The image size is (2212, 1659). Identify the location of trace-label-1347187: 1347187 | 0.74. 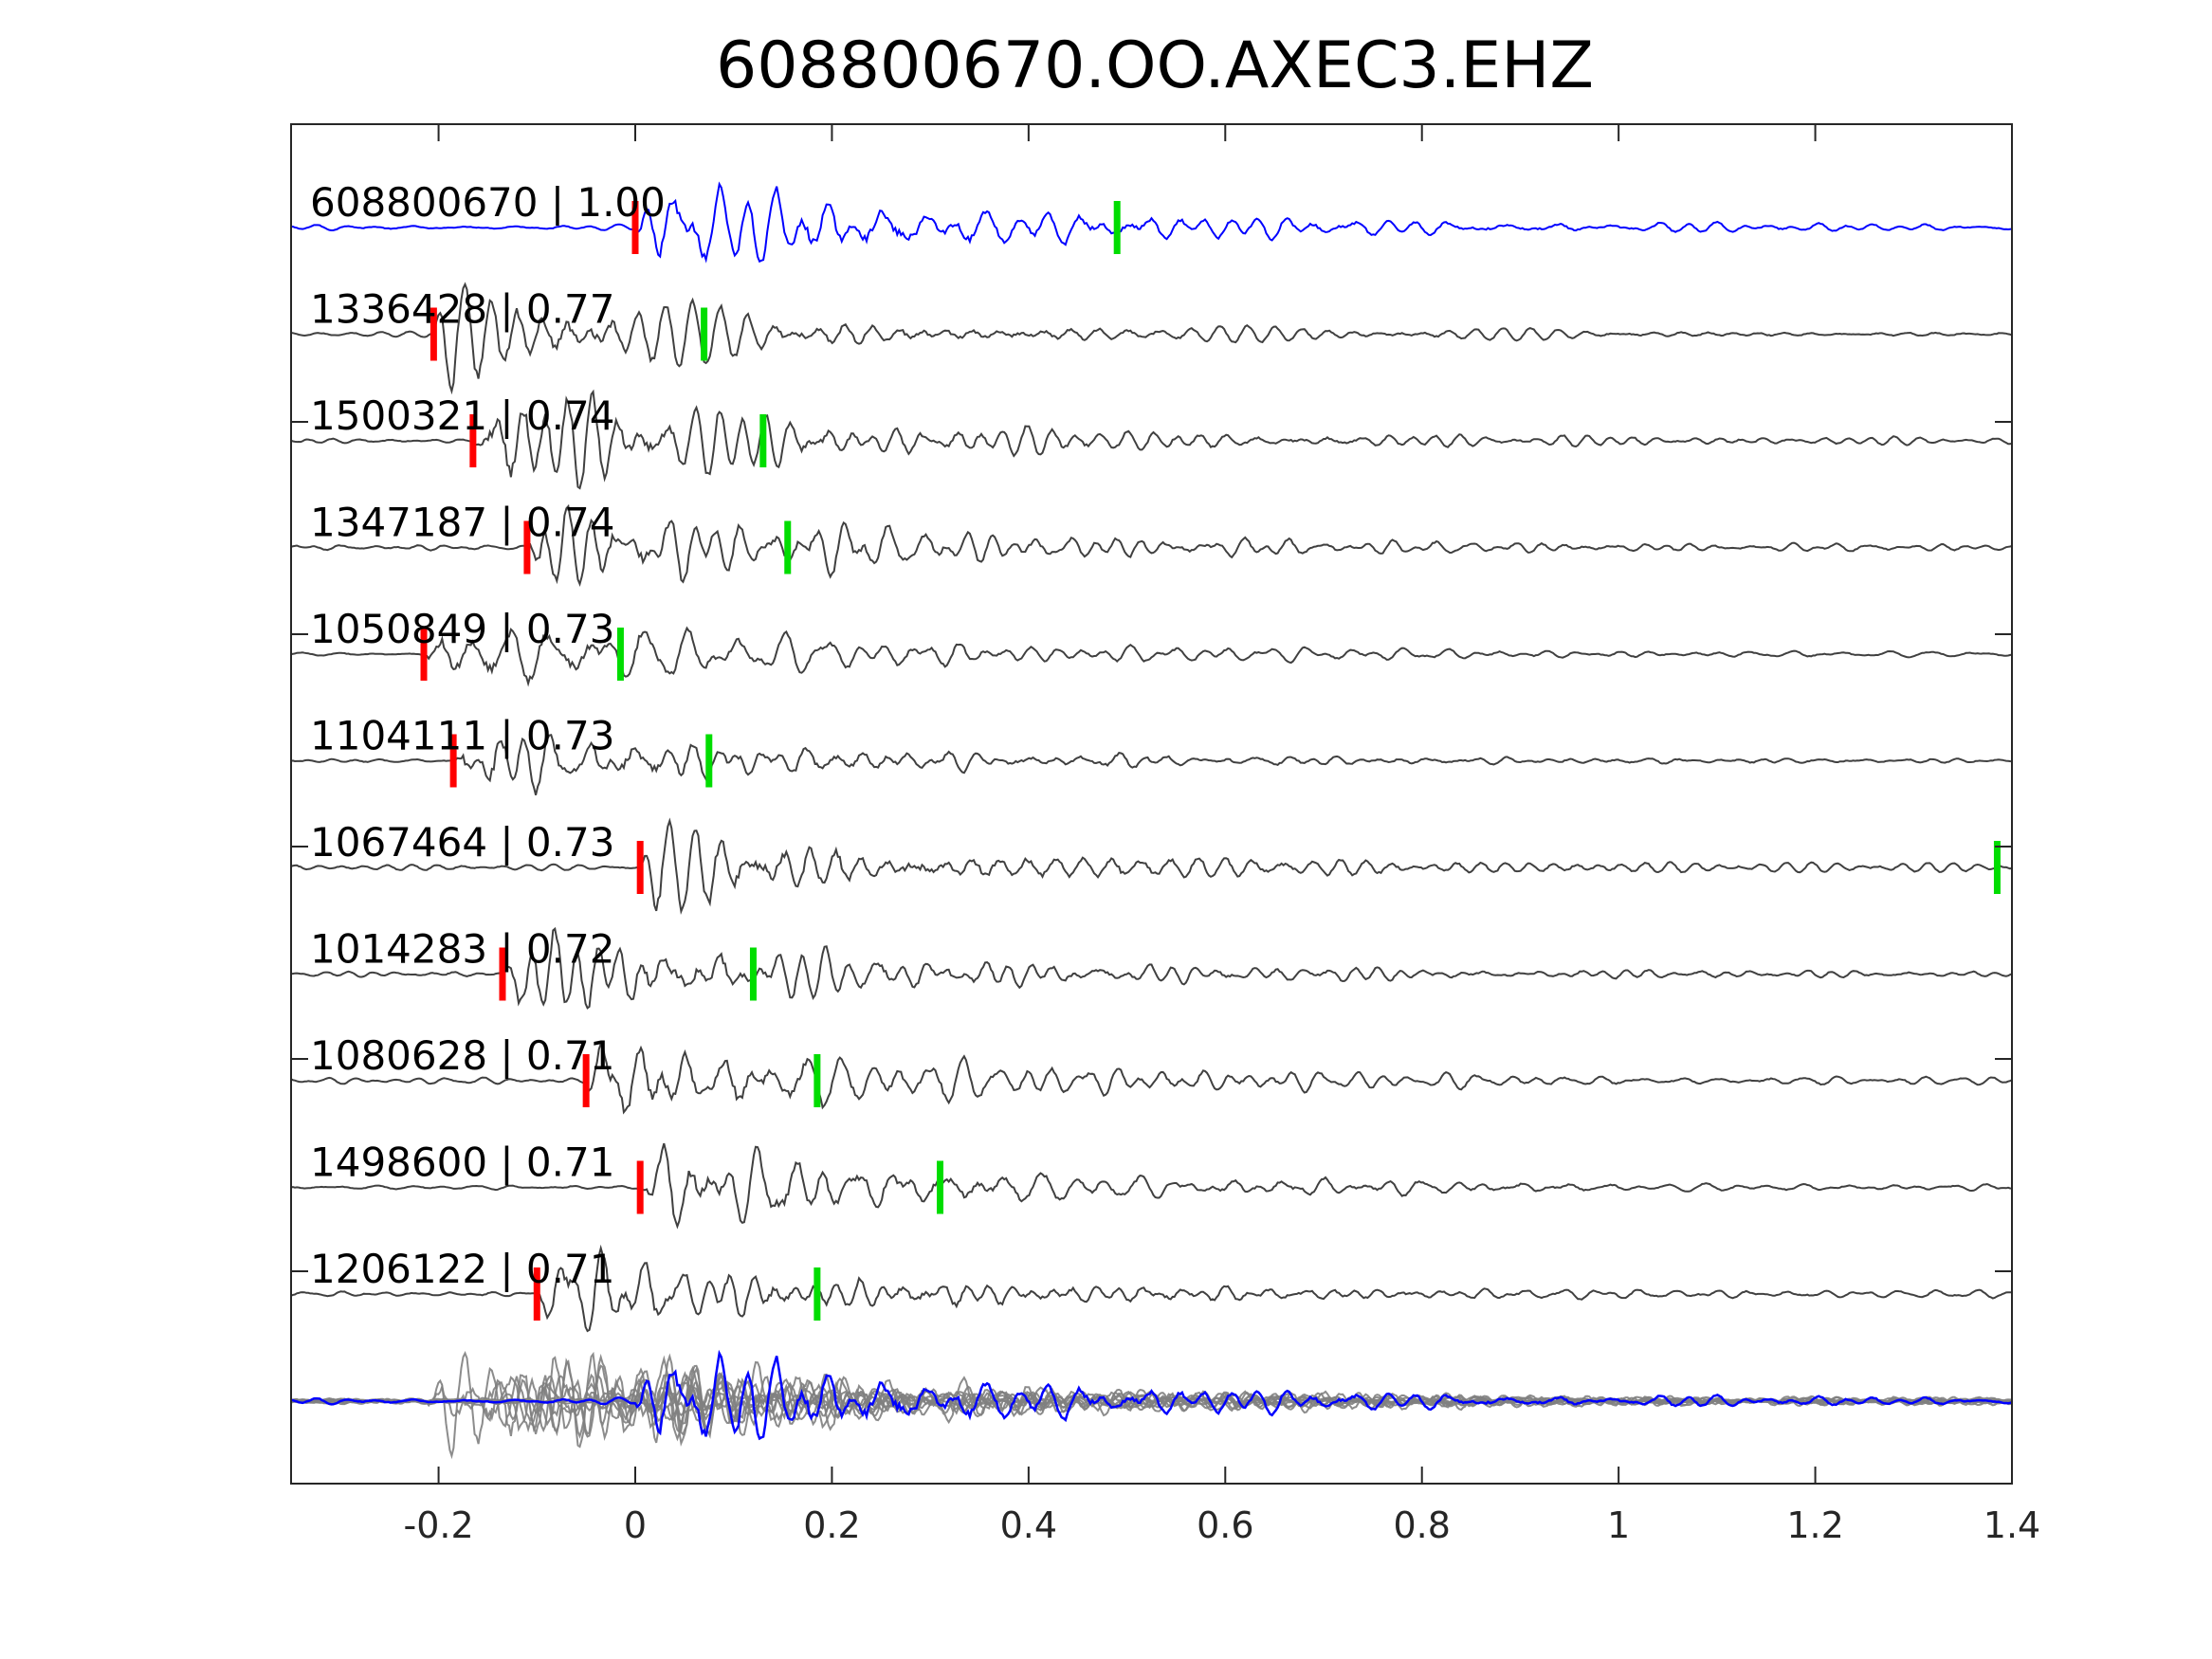
(462, 523).